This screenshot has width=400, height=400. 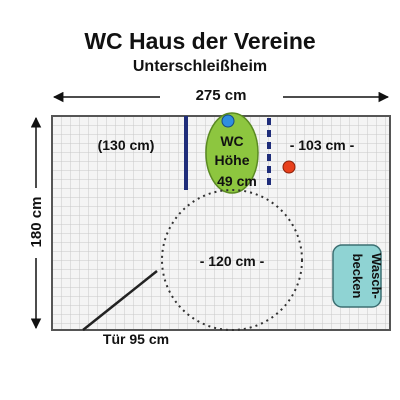 What do you see at coordinates (322, 145) in the screenshot?
I see `right-space-label: - 103 cm -` at bounding box center [322, 145].